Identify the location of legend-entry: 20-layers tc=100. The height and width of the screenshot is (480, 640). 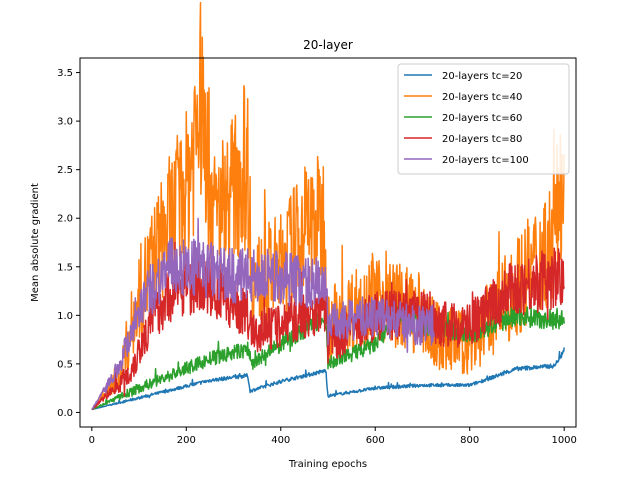
(485, 160).